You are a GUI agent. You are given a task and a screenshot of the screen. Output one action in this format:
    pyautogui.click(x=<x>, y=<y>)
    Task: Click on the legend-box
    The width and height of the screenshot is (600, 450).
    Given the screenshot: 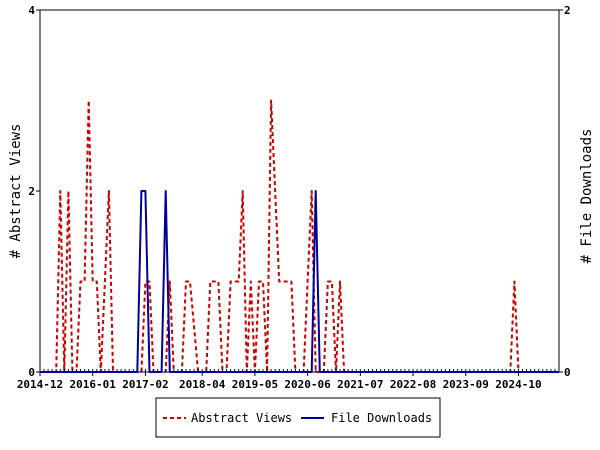 What is the action you would take?
    pyautogui.click(x=298, y=417)
    